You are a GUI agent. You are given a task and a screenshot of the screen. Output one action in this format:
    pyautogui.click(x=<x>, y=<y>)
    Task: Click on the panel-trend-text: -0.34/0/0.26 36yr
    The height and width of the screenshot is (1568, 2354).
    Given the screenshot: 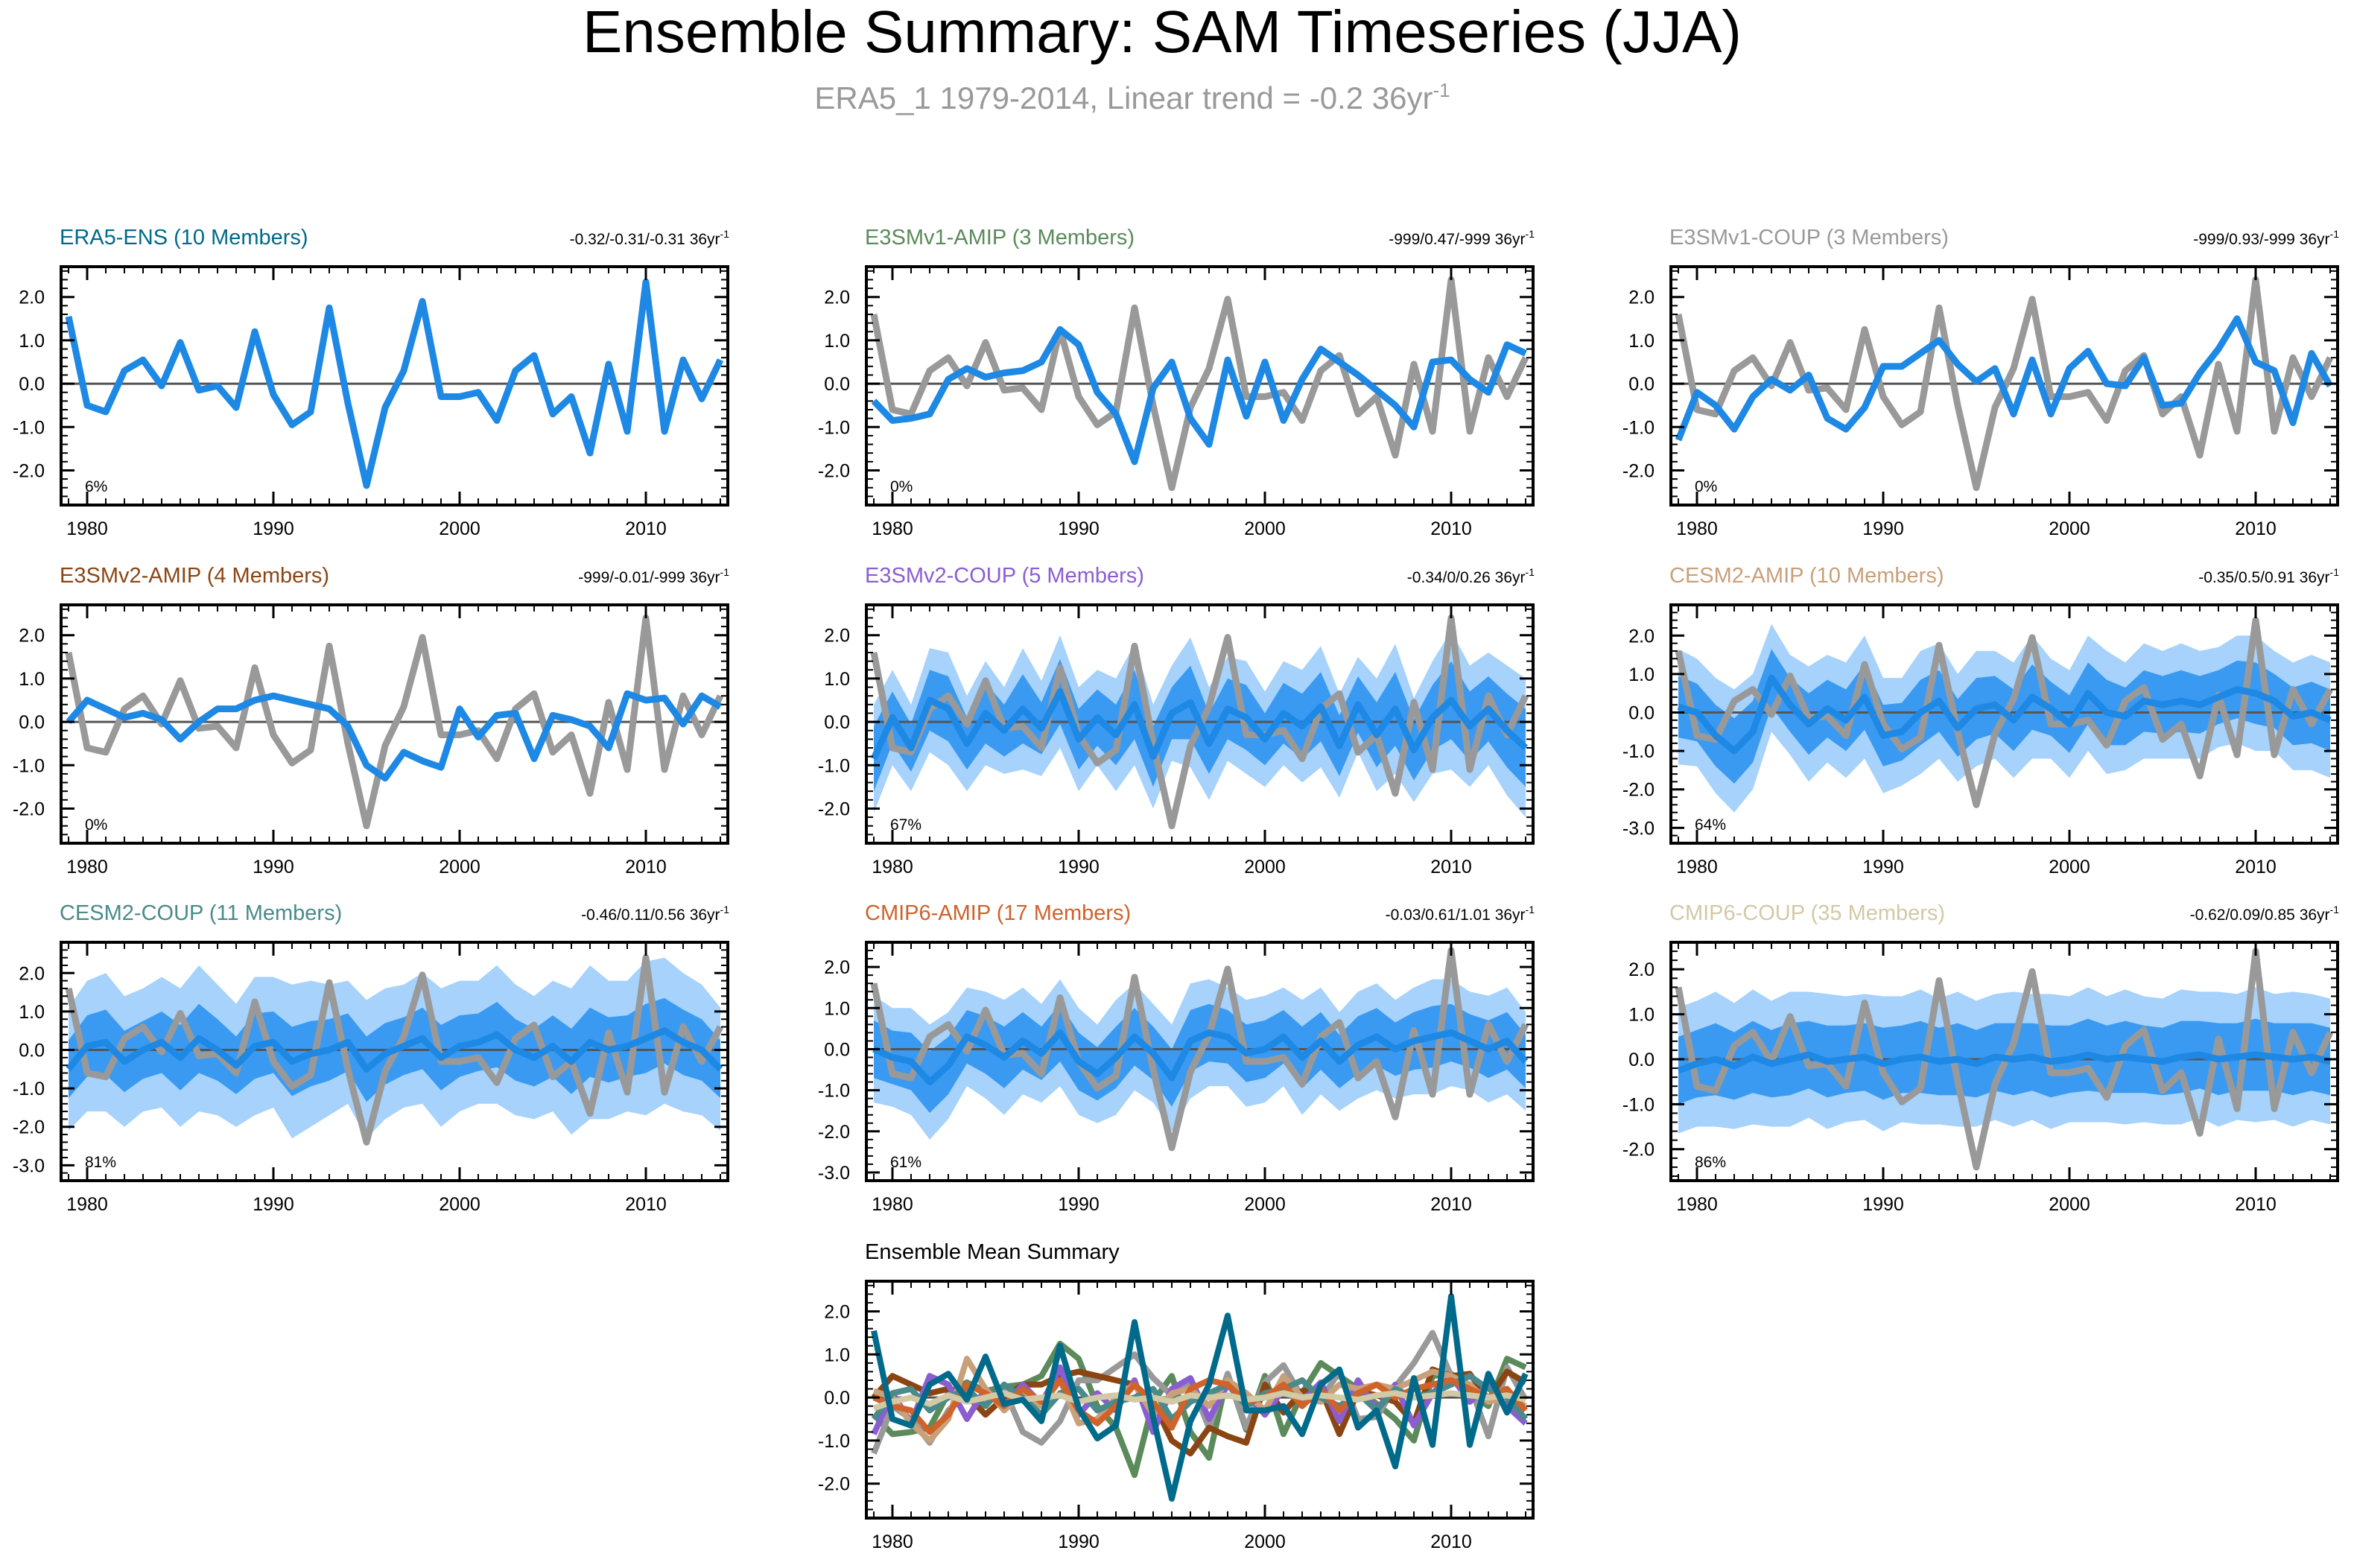 What is the action you would take?
    pyautogui.click(x=1466, y=577)
    